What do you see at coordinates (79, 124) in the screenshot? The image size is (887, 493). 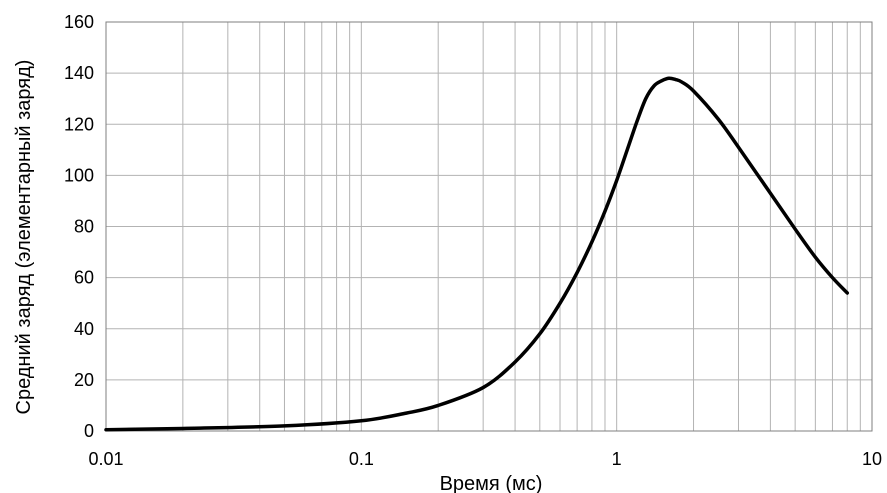 I see `y-tick-label: 120` at bounding box center [79, 124].